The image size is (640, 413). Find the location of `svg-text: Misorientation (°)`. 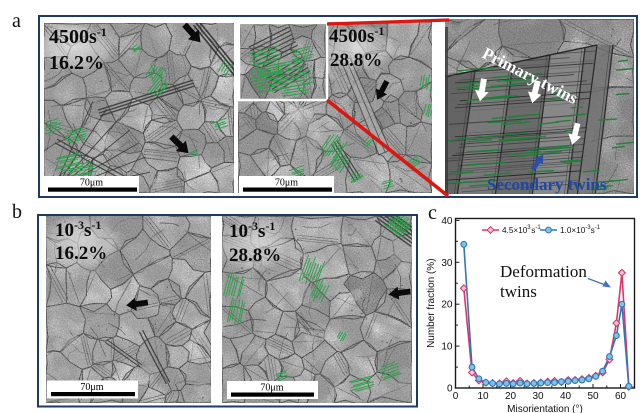

svg-text: Misorientation (°) is located at coordinates (545, 408).